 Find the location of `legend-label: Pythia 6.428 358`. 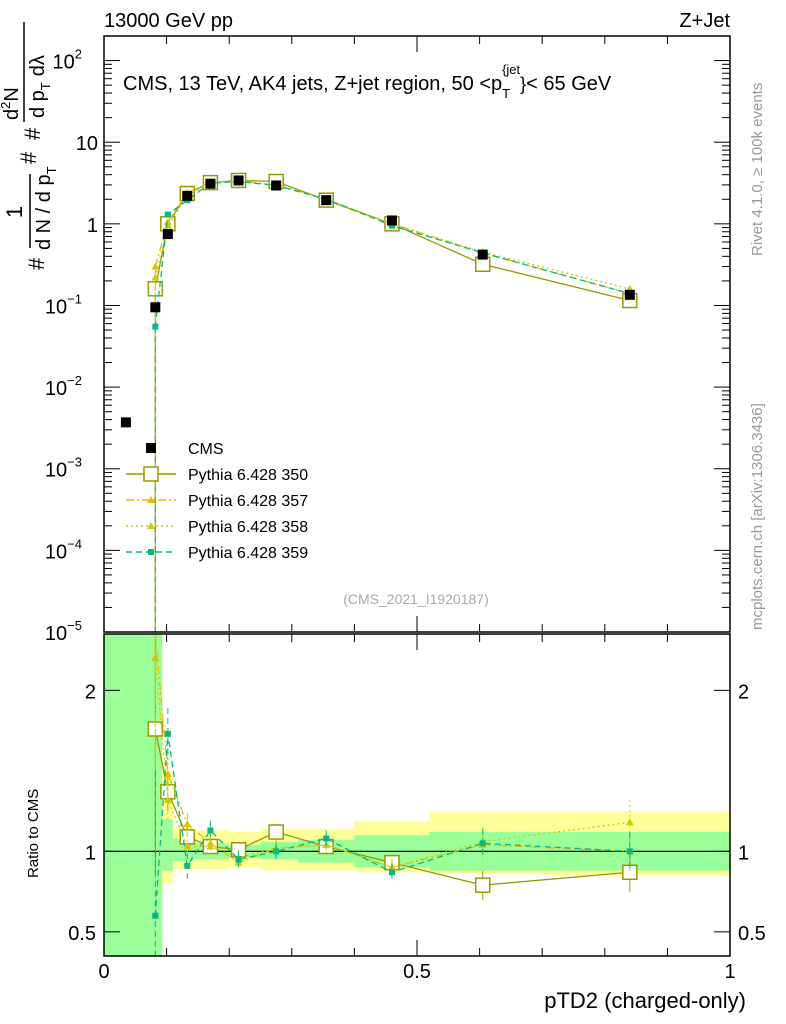

legend-label: Pythia 6.428 358 is located at coordinates (248, 527).